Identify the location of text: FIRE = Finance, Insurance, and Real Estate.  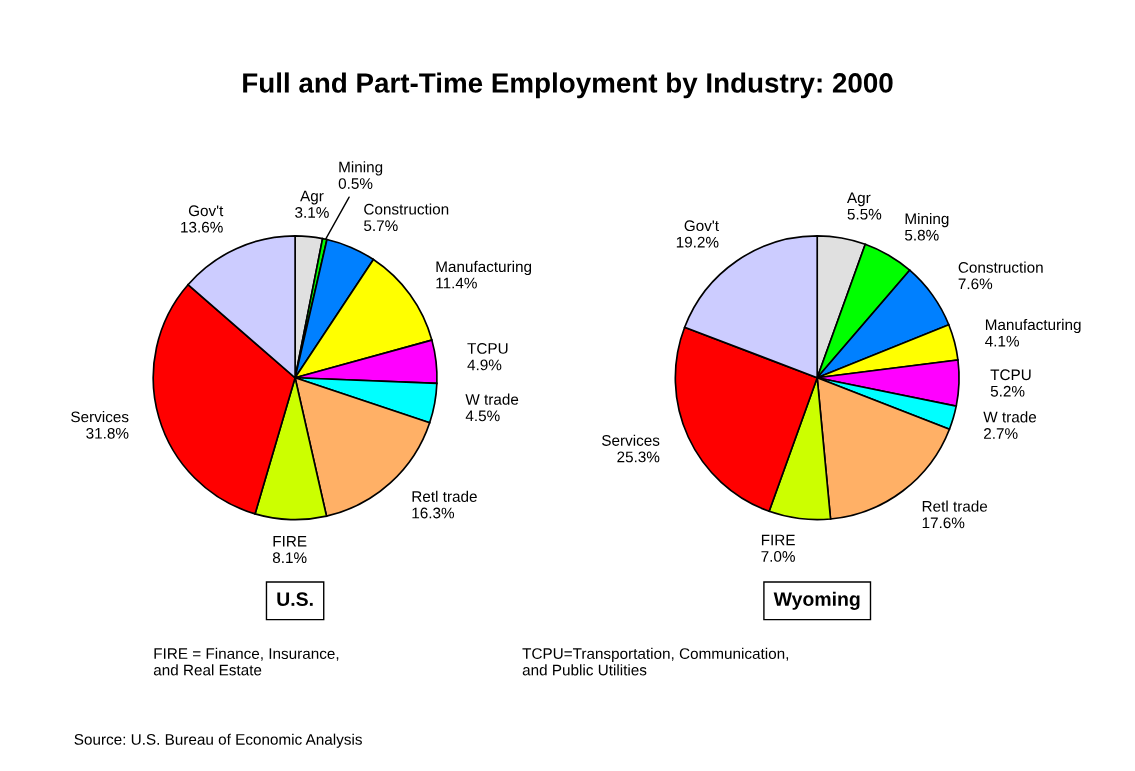
(246, 661).